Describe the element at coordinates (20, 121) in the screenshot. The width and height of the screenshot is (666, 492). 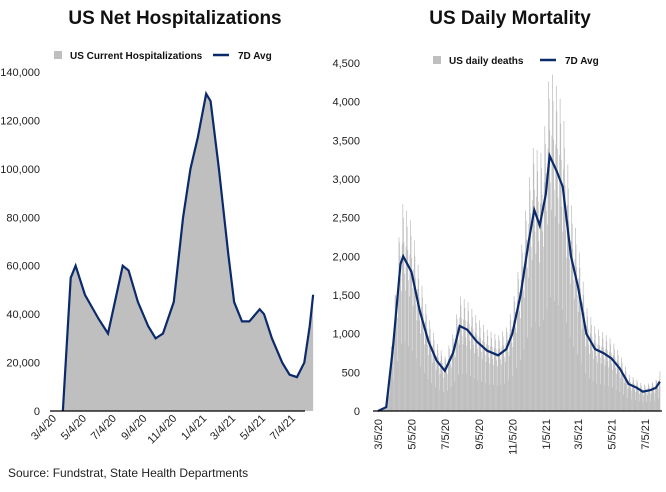
I see `y-tick-label: 120,000` at that location.